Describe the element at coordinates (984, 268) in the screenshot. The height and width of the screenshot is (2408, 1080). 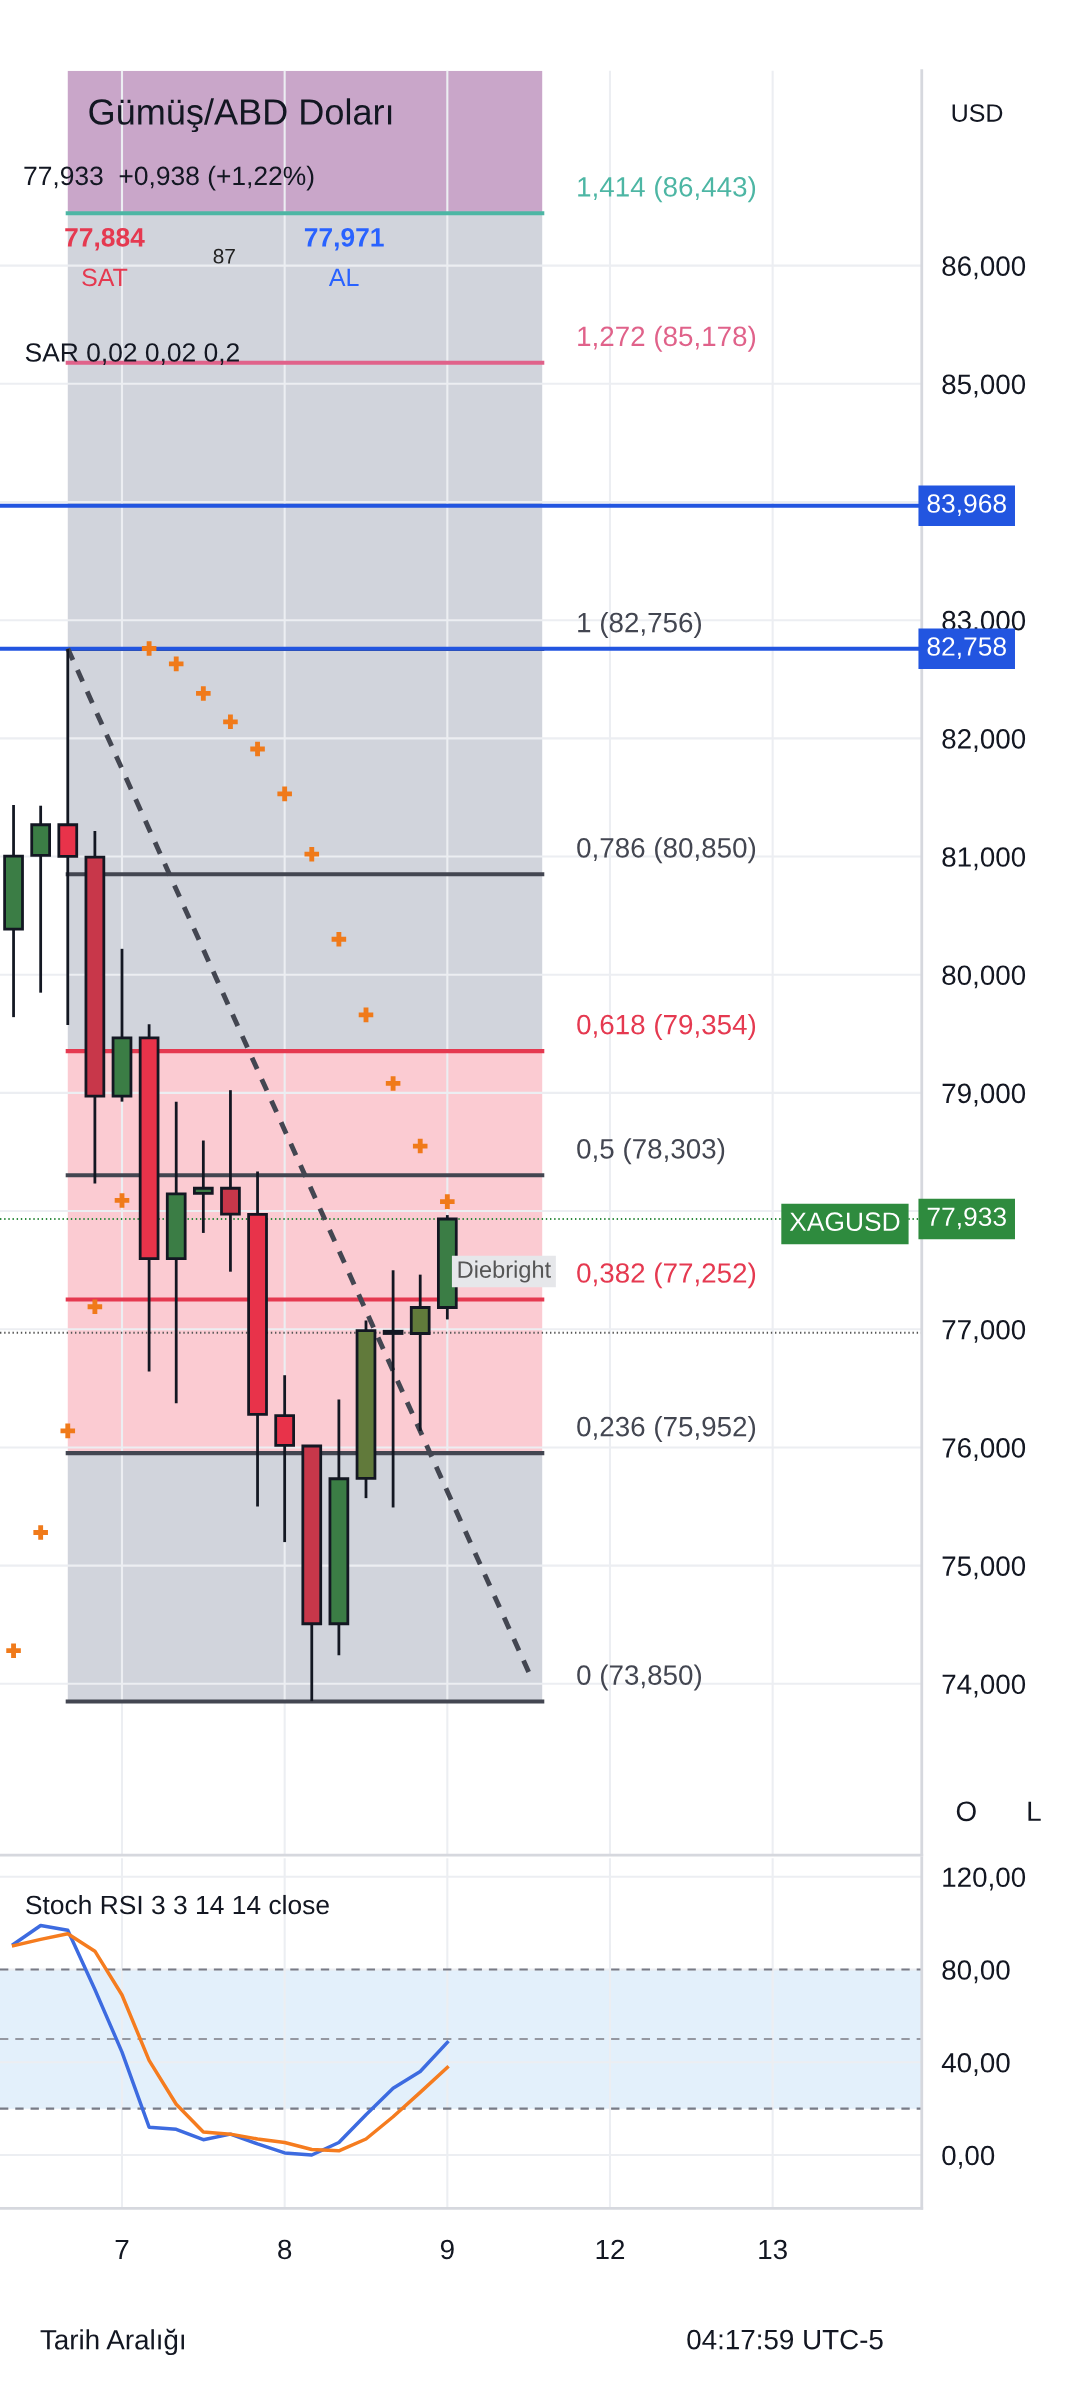
I see `y-tick-label: 86,000` at that location.